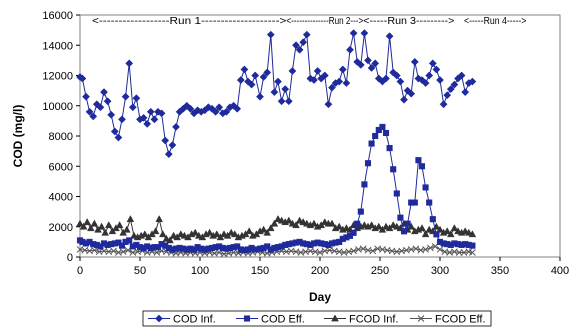 The height and width of the screenshot is (329, 572). I want to click on x-tick-label: 150, so click(260, 271).